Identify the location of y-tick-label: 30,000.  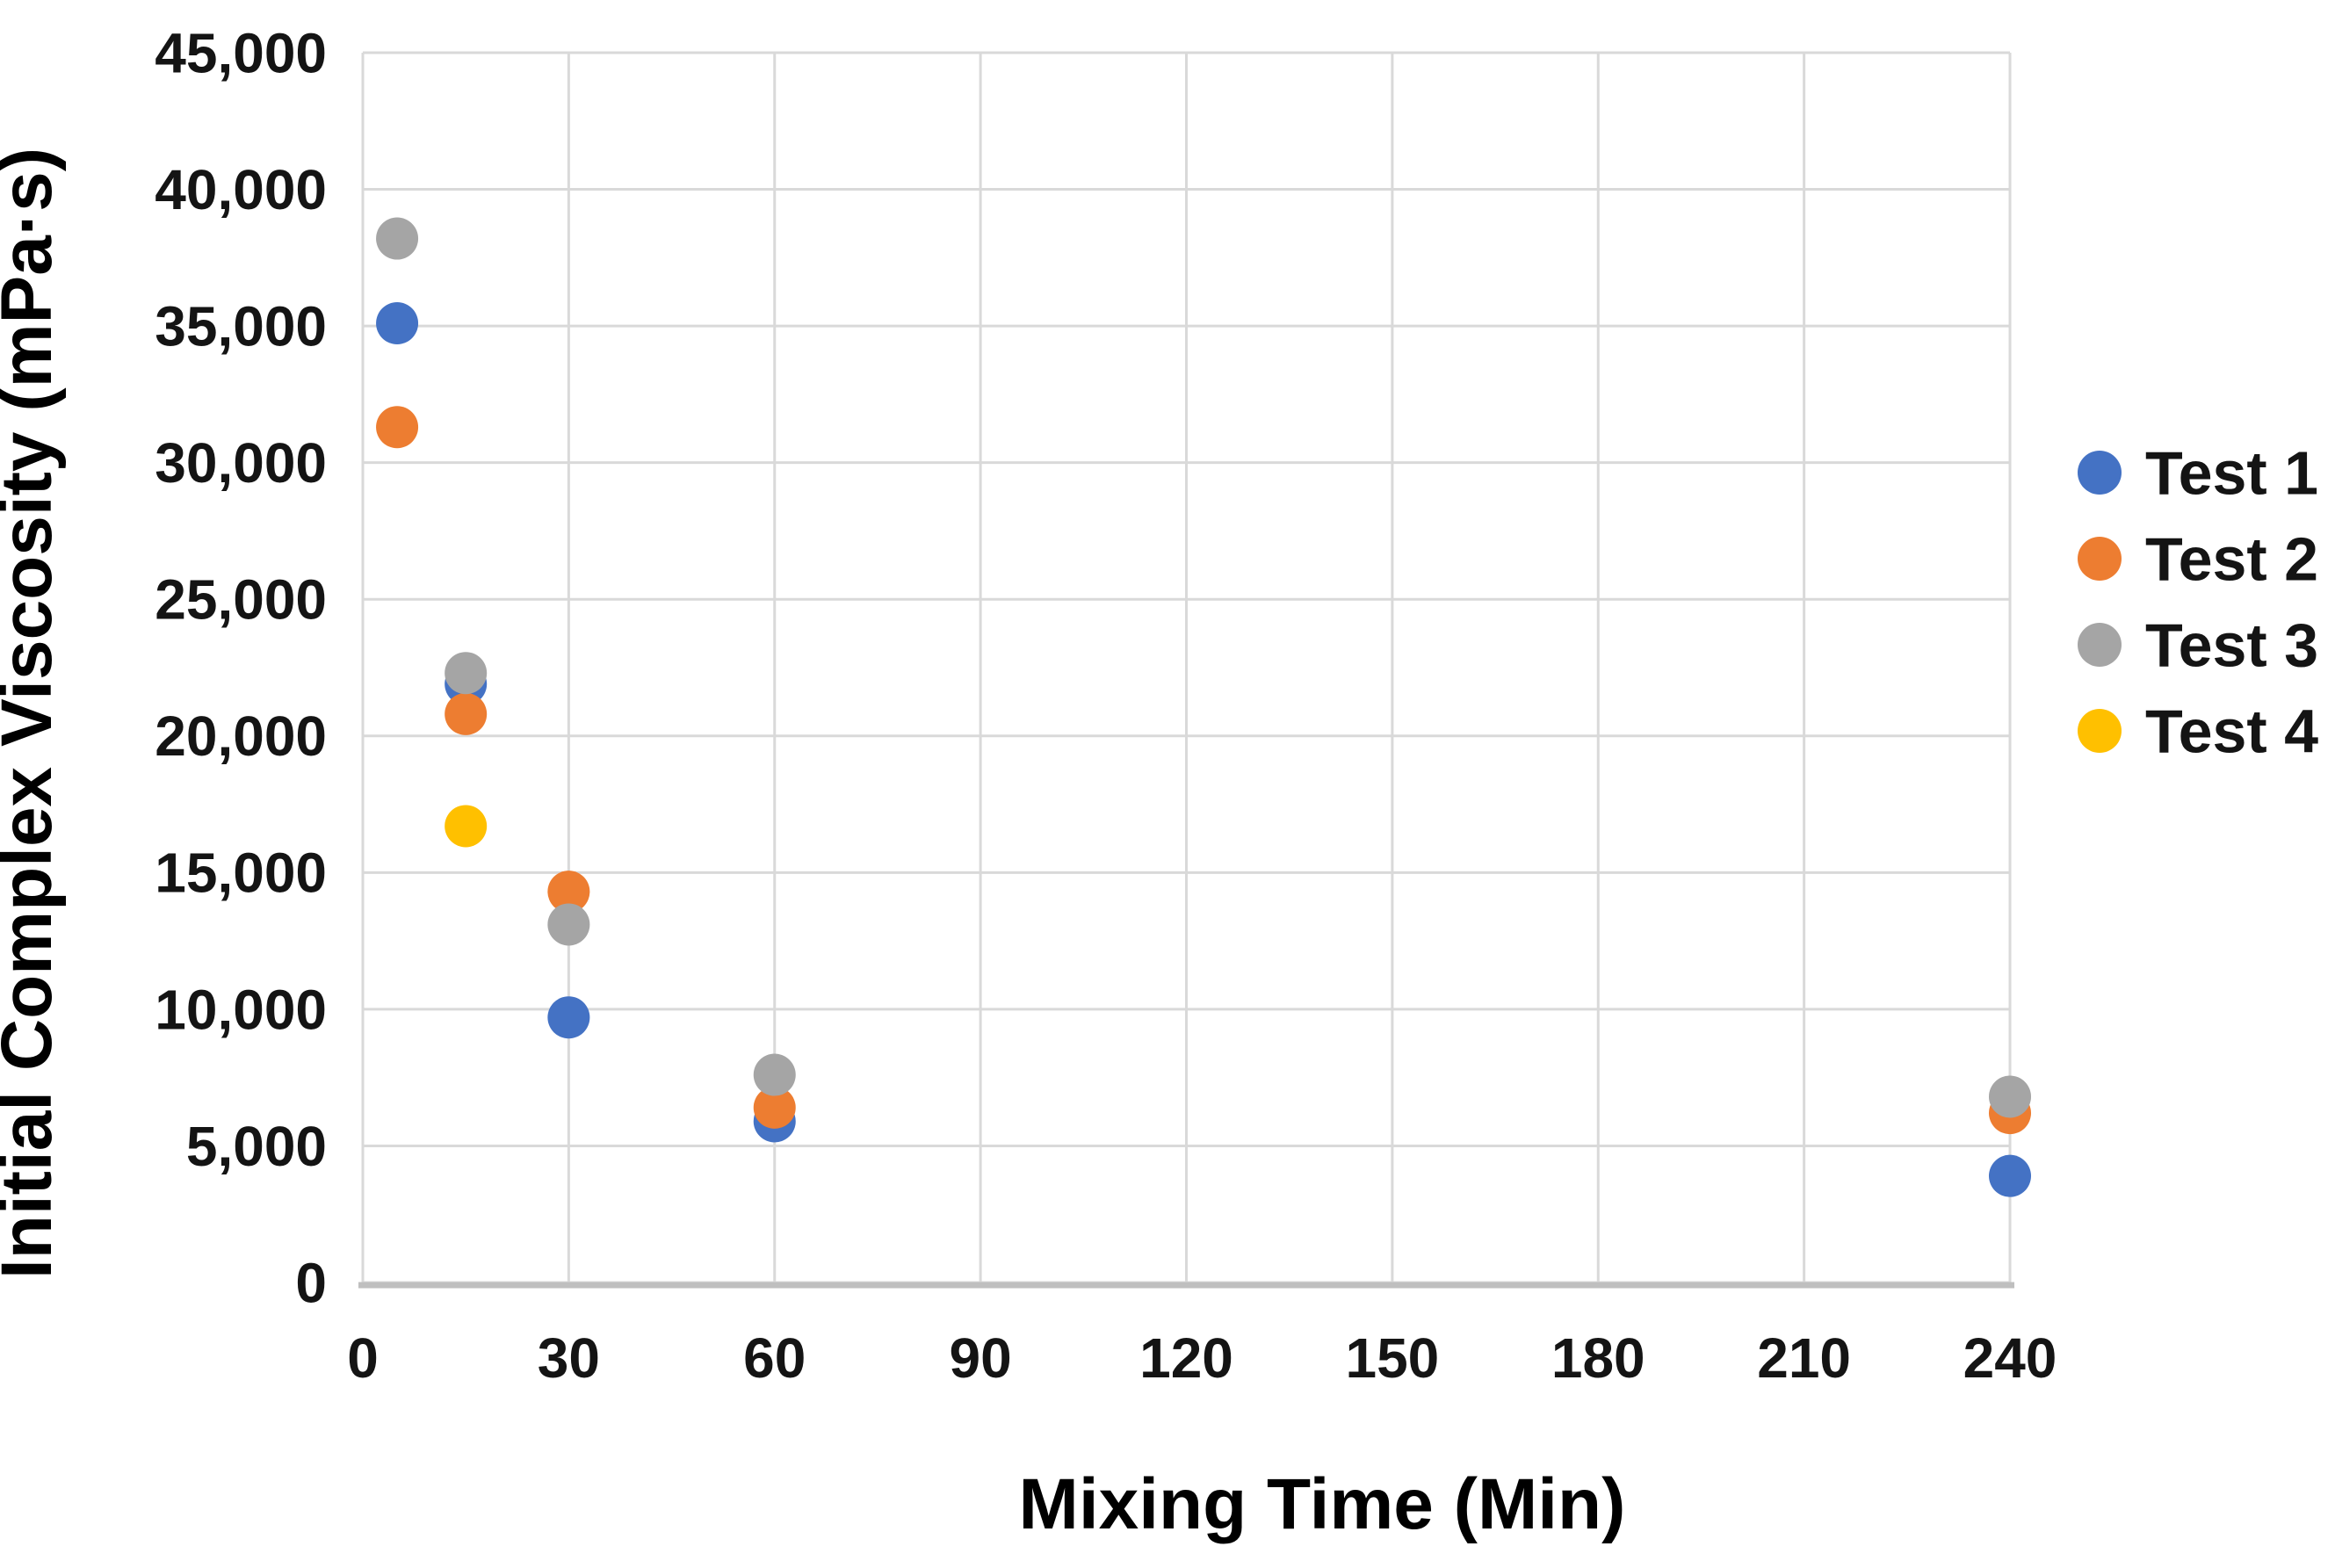
(241, 463).